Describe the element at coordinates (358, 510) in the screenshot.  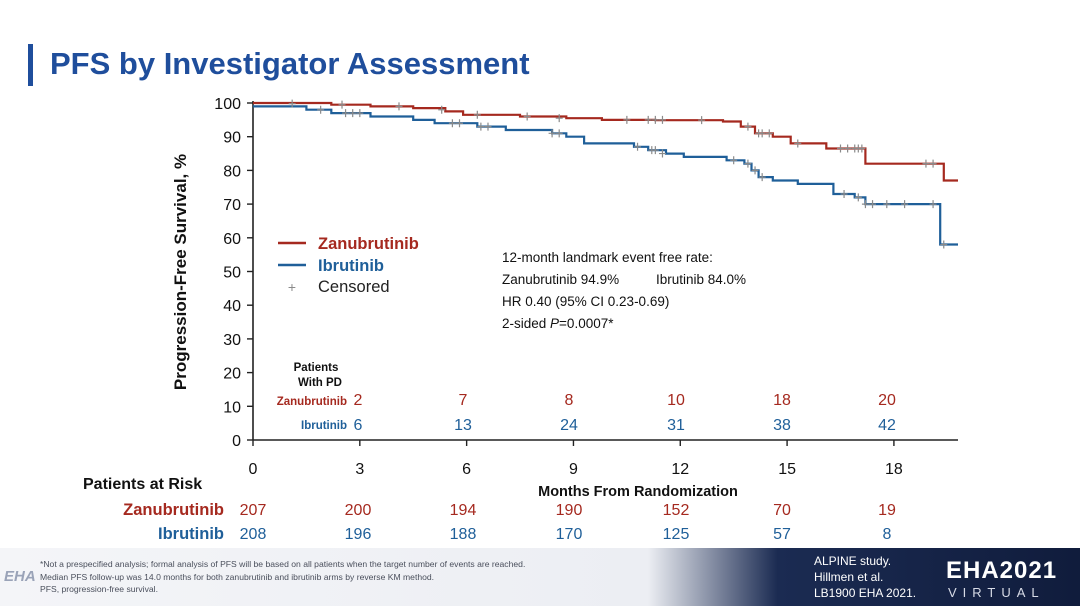
I see `risk-value: 200` at that location.